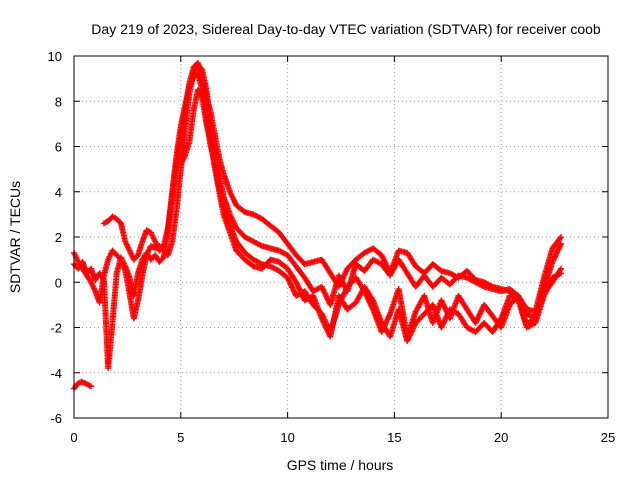 The image size is (640, 480). What do you see at coordinates (56, 328) in the screenshot?
I see `y-tick-label: -2` at bounding box center [56, 328].